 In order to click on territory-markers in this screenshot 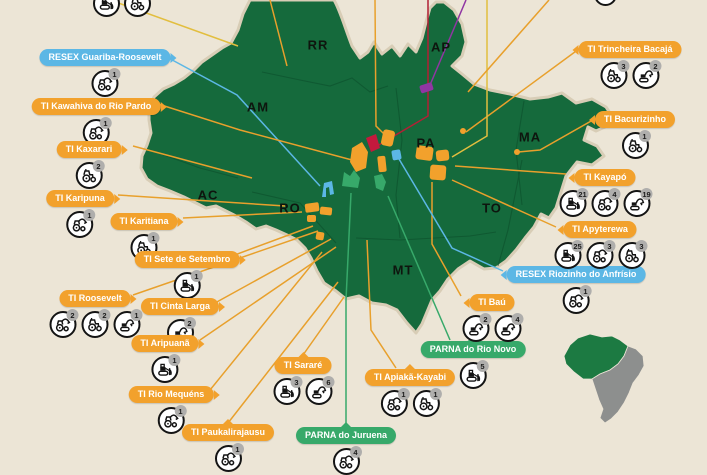, I will do `click(412, 161)`.